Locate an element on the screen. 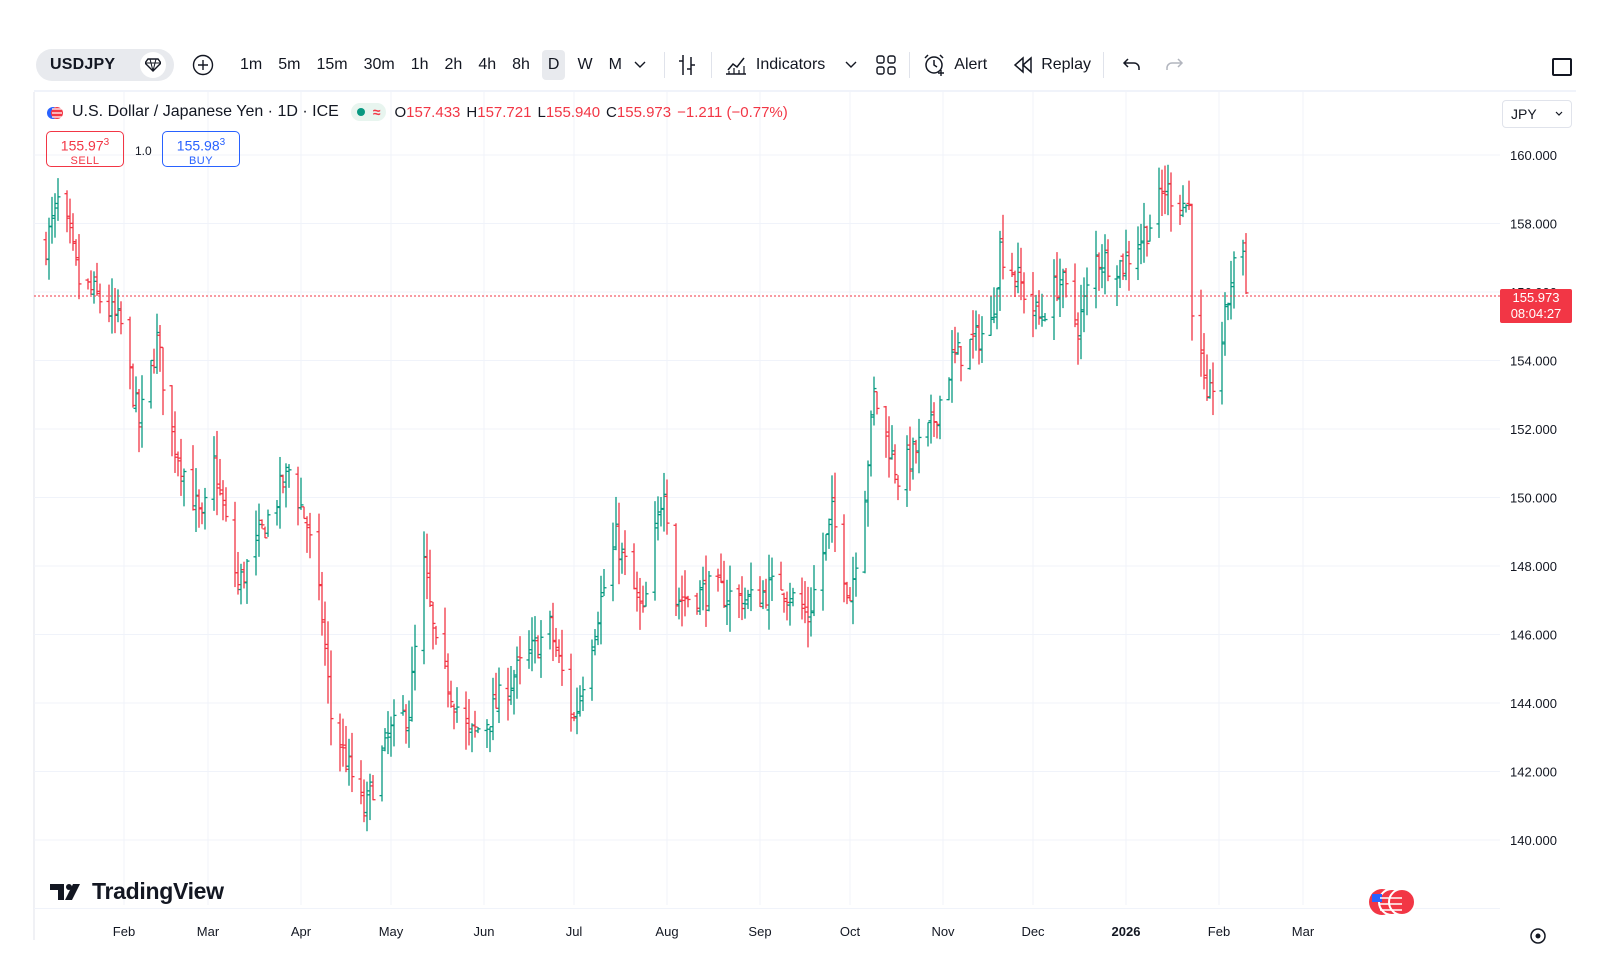 This screenshot has height=968, width=1624. fullscreen-icon is located at coordinates (1562, 67).